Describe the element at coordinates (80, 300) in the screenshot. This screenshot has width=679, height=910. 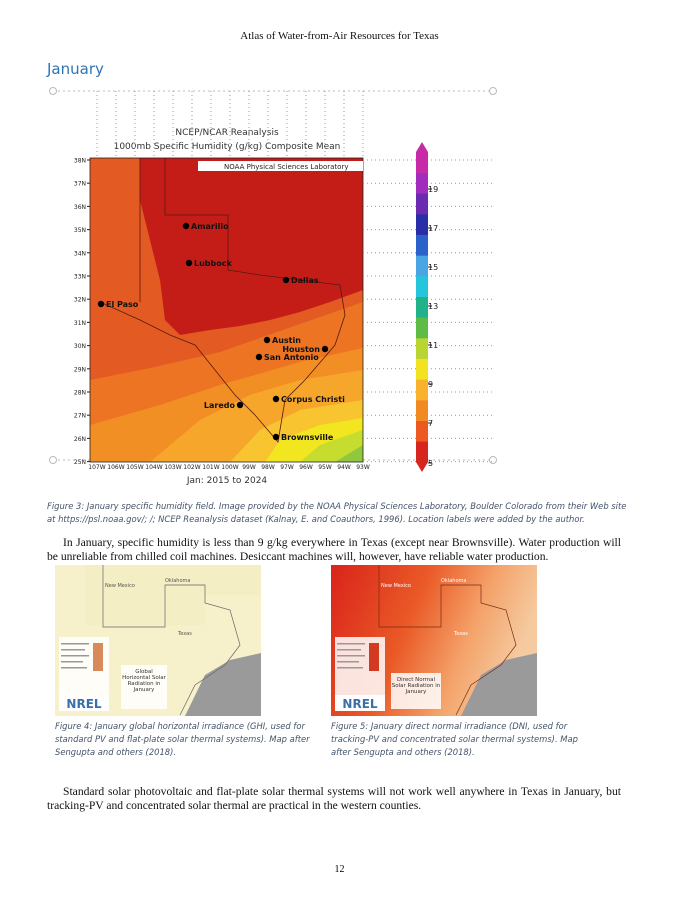
I see `lat-label: 32N` at that location.